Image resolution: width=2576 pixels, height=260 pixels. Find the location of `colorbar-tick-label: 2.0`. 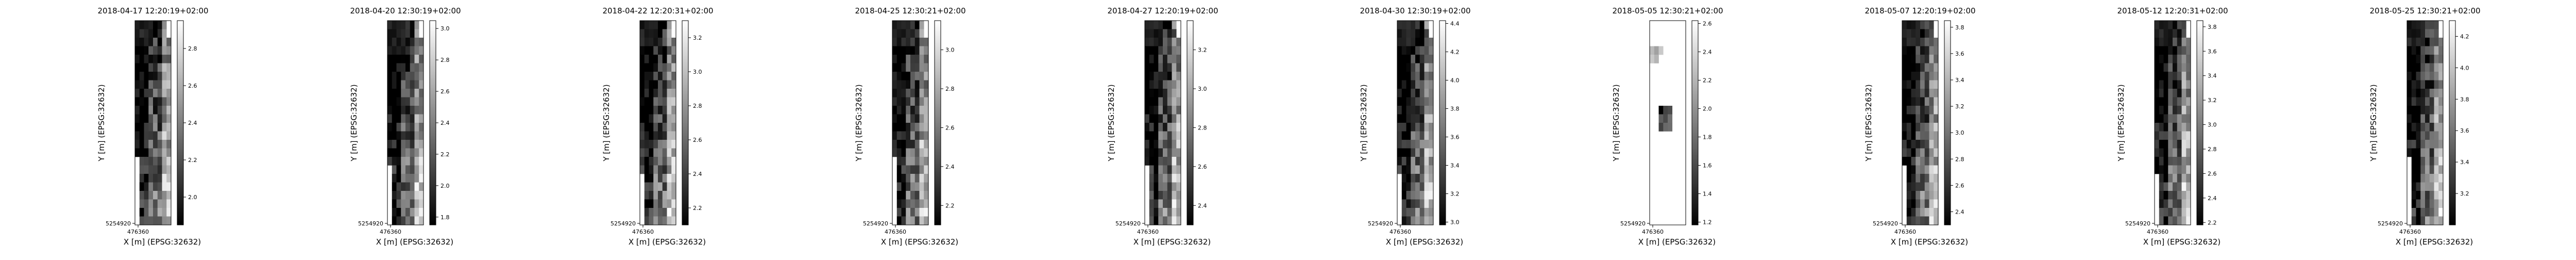

colorbar-tick-label: 2.0 is located at coordinates (445, 186).